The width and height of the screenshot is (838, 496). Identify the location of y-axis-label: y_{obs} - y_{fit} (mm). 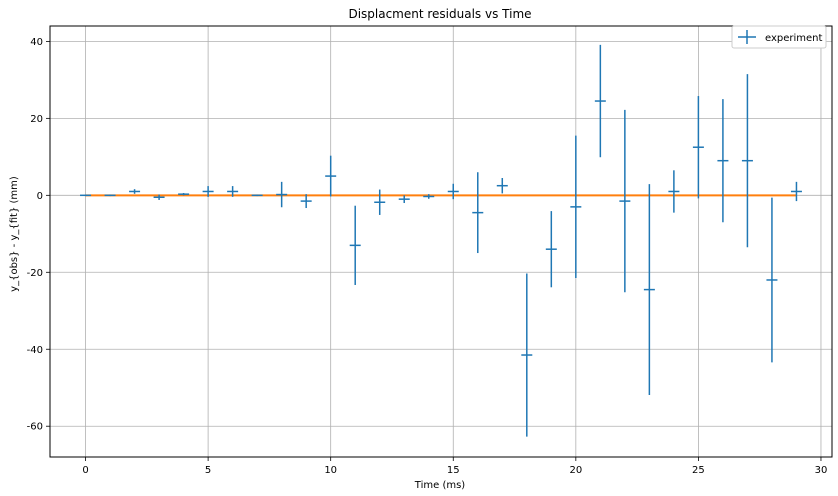
(14, 234).